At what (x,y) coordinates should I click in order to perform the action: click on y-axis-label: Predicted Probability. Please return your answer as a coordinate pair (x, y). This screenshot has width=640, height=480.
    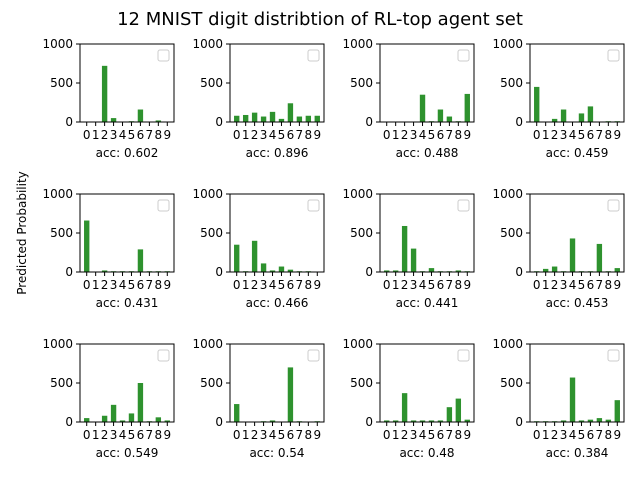
    Looking at the image, I should click on (22, 233).